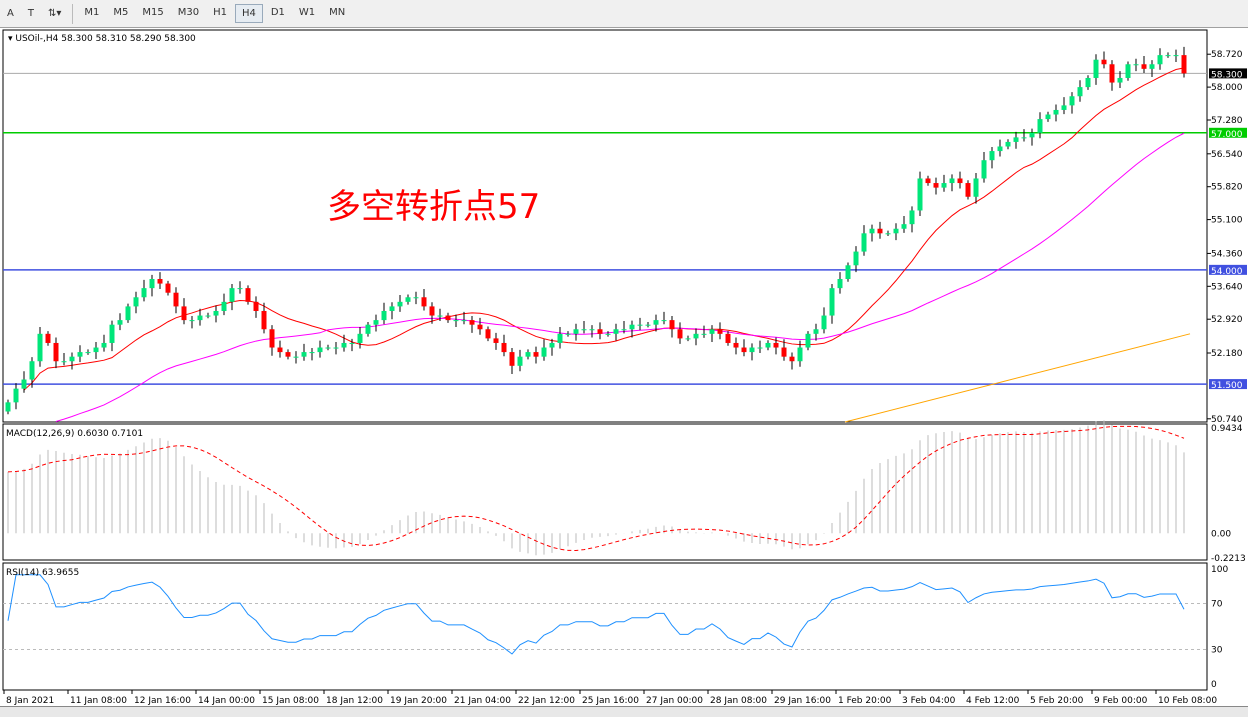 The image size is (1248, 717). I want to click on timeframe-w1: W1, so click(307, 12).